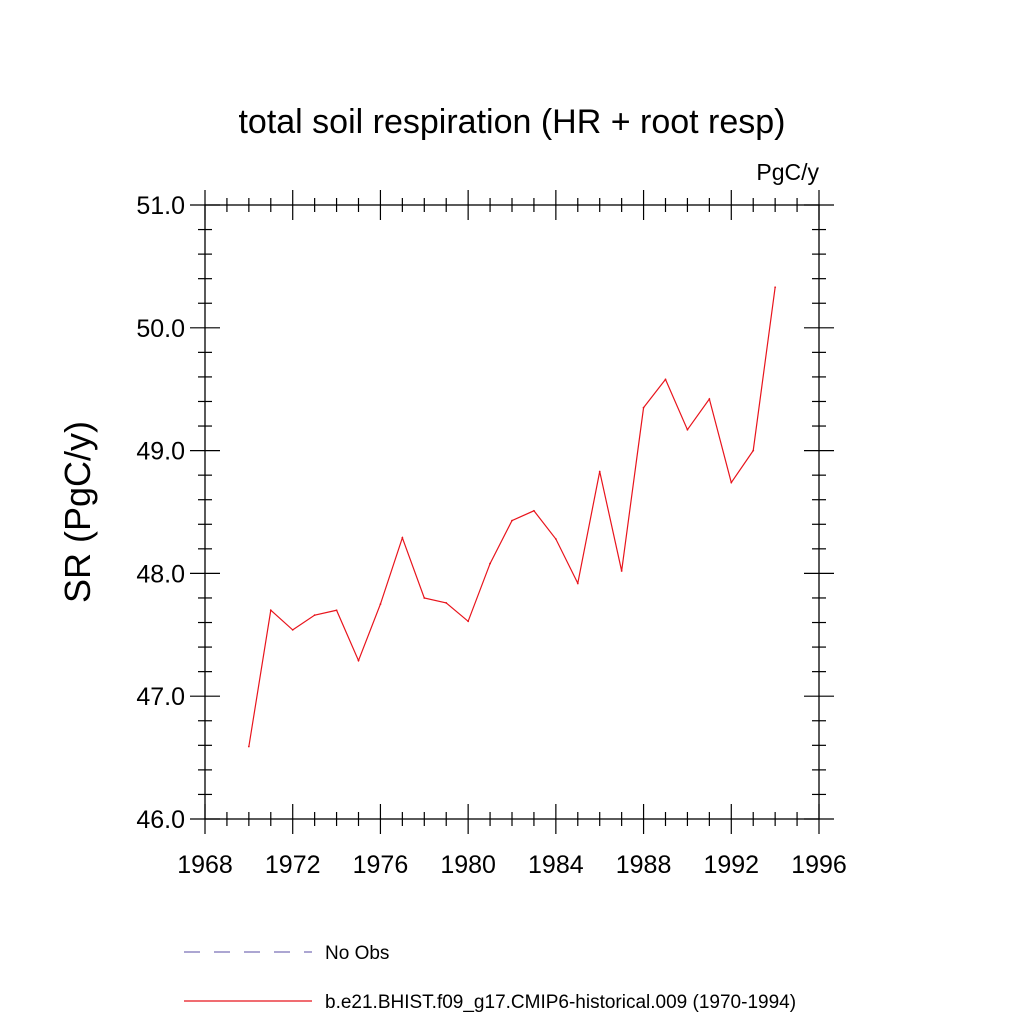  What do you see at coordinates (644, 865) in the screenshot?
I see `x-tick-label: 1988` at bounding box center [644, 865].